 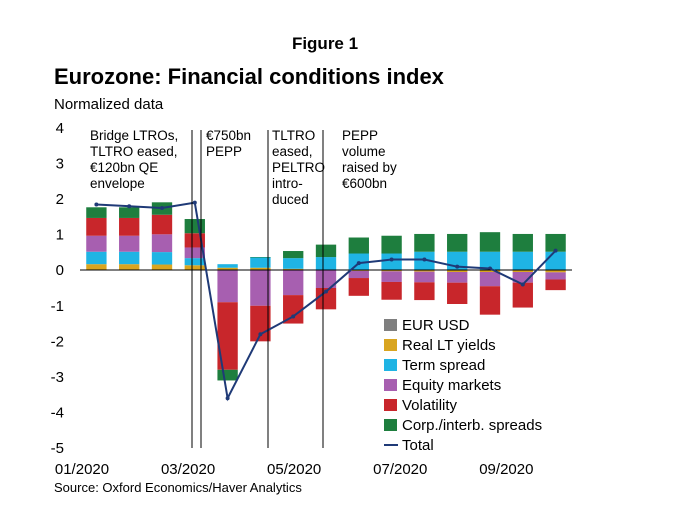 I want to click on chart-title: Eurozone: Financial conditions index, so click(x=249, y=76).